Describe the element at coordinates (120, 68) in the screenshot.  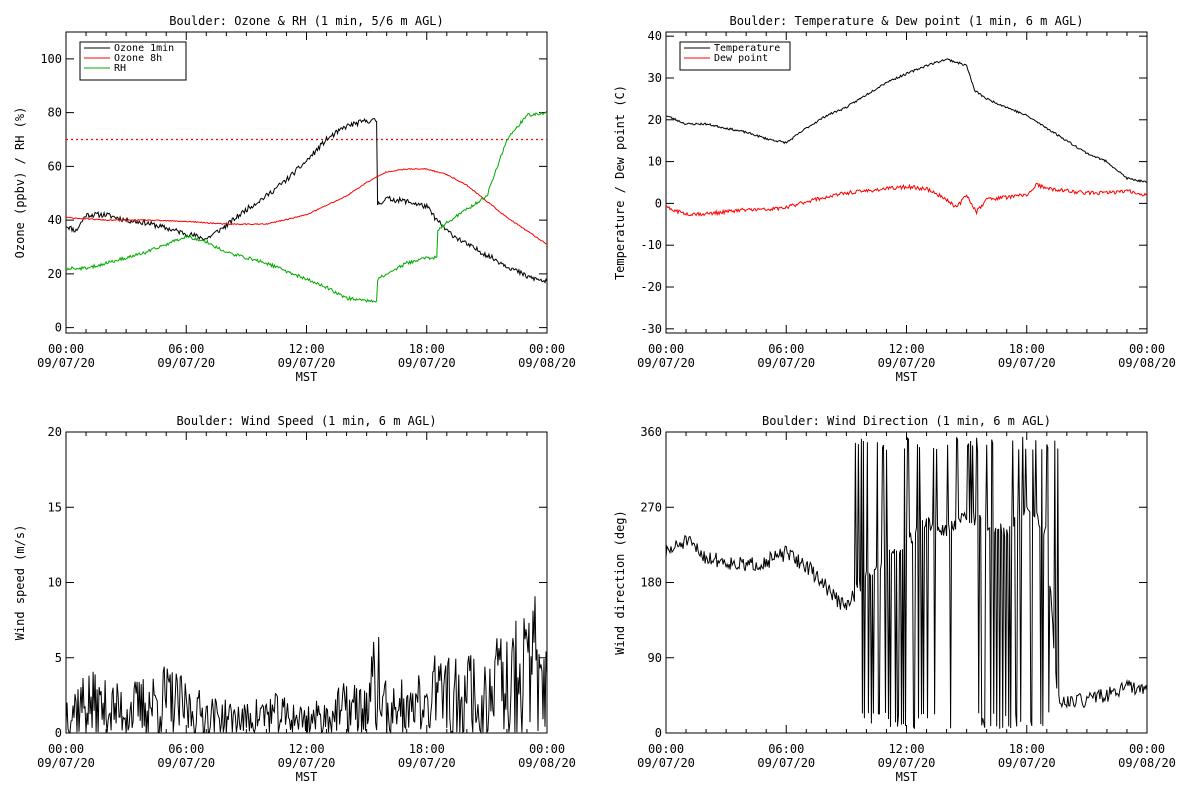
I see `legend-label: RH` at that location.